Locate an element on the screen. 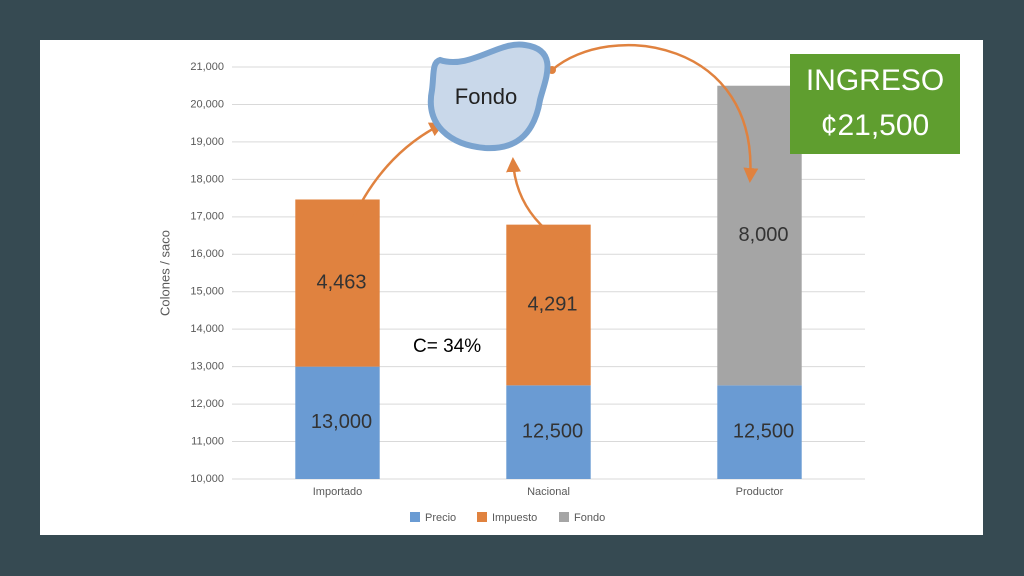  x-tick-label: Nacional is located at coordinates (548, 492).